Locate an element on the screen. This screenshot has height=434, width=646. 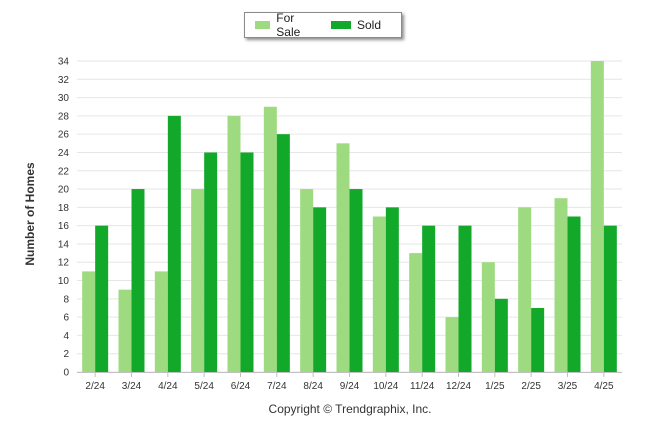
legend-item-for-sale: For Sale is located at coordinates (283, 25).